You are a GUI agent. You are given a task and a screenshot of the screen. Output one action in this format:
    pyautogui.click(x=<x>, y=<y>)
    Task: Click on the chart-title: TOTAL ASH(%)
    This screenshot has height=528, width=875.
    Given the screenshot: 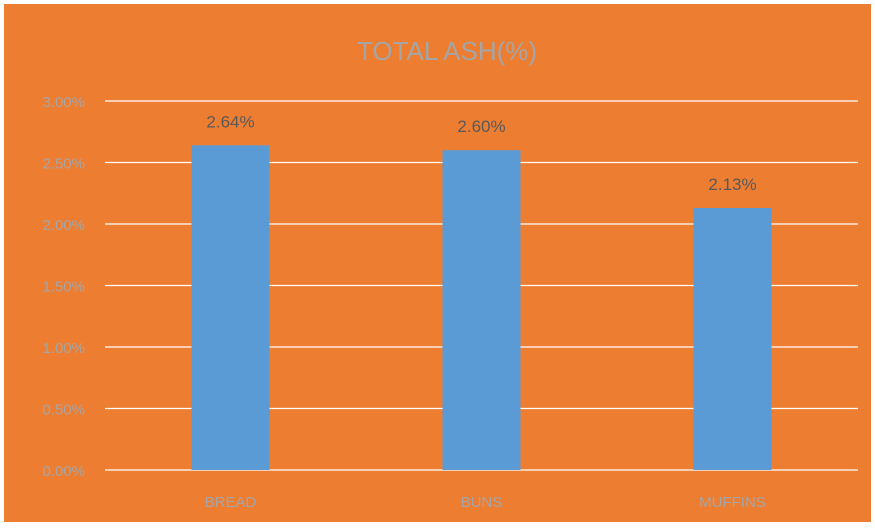 What is the action you would take?
    pyautogui.click(x=447, y=51)
    